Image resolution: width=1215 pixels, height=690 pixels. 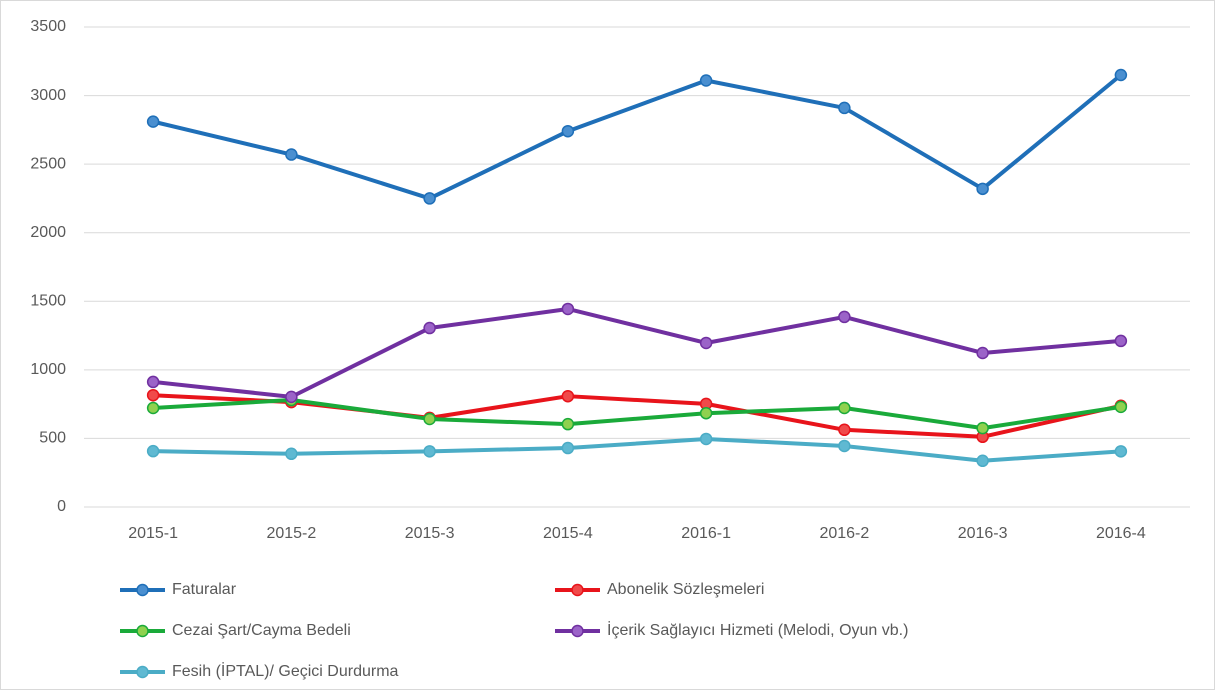 What do you see at coordinates (48, 232) in the screenshot?
I see `y-tick-label: 2000` at bounding box center [48, 232].